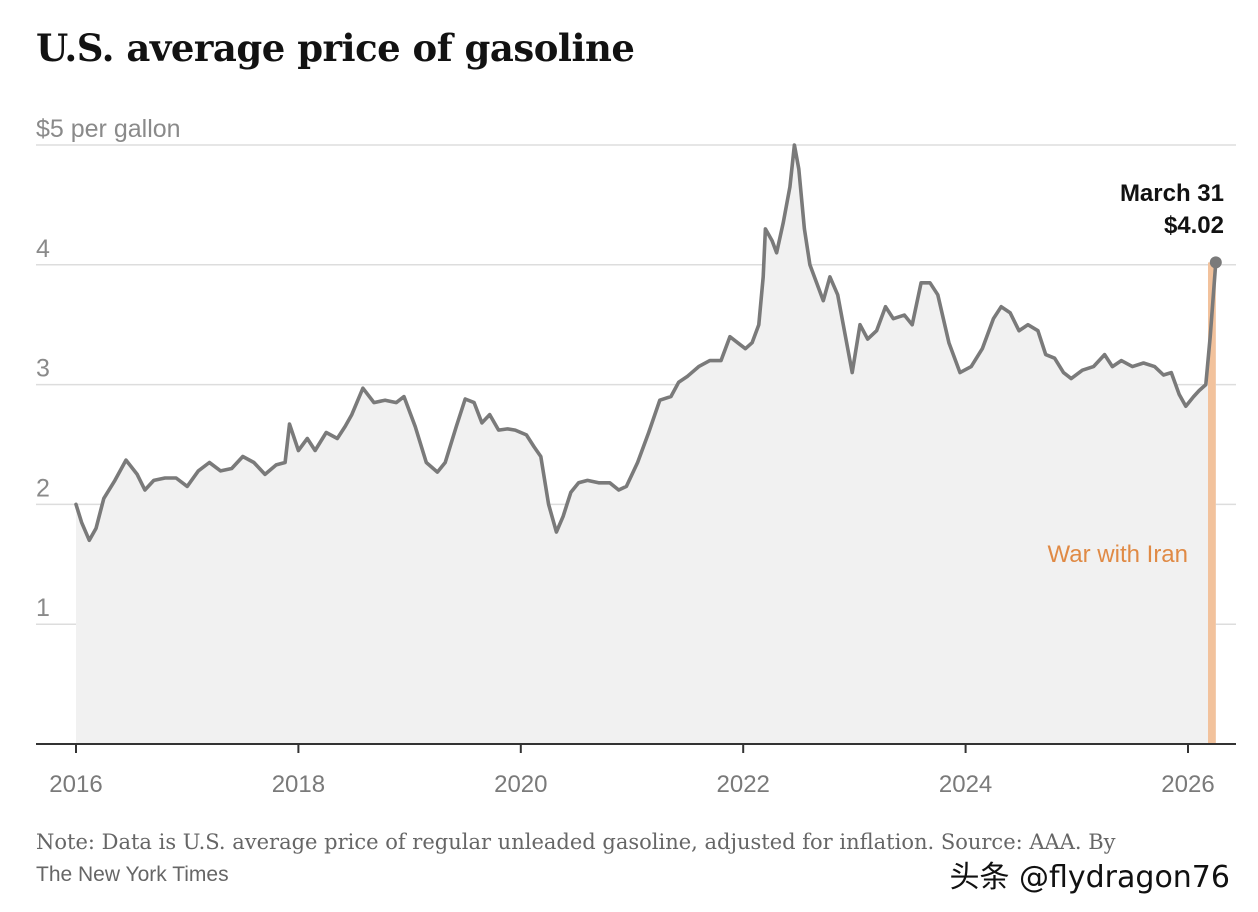 The image size is (1258, 912). Describe the element at coordinates (1212, 503) in the screenshot. I see `war-with-iran-band` at that location.